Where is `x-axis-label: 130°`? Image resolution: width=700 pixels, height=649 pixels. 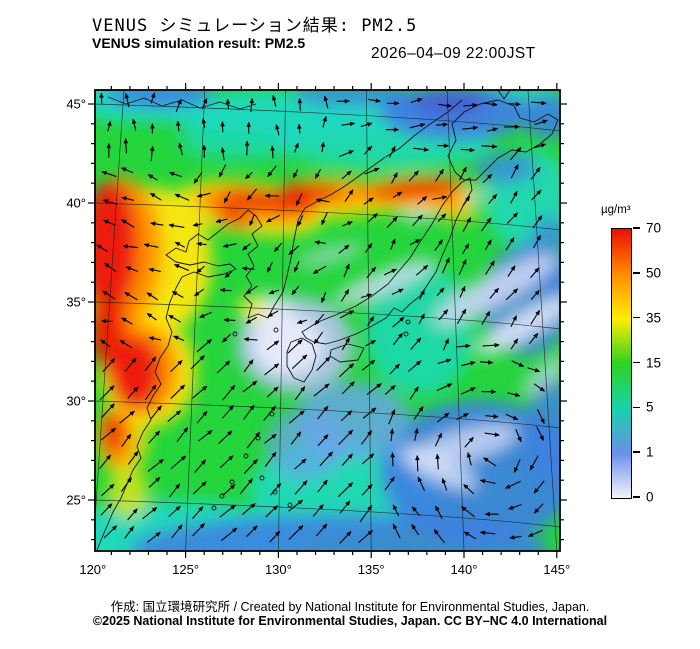
x-axis-label: 130° is located at coordinates (278, 569).